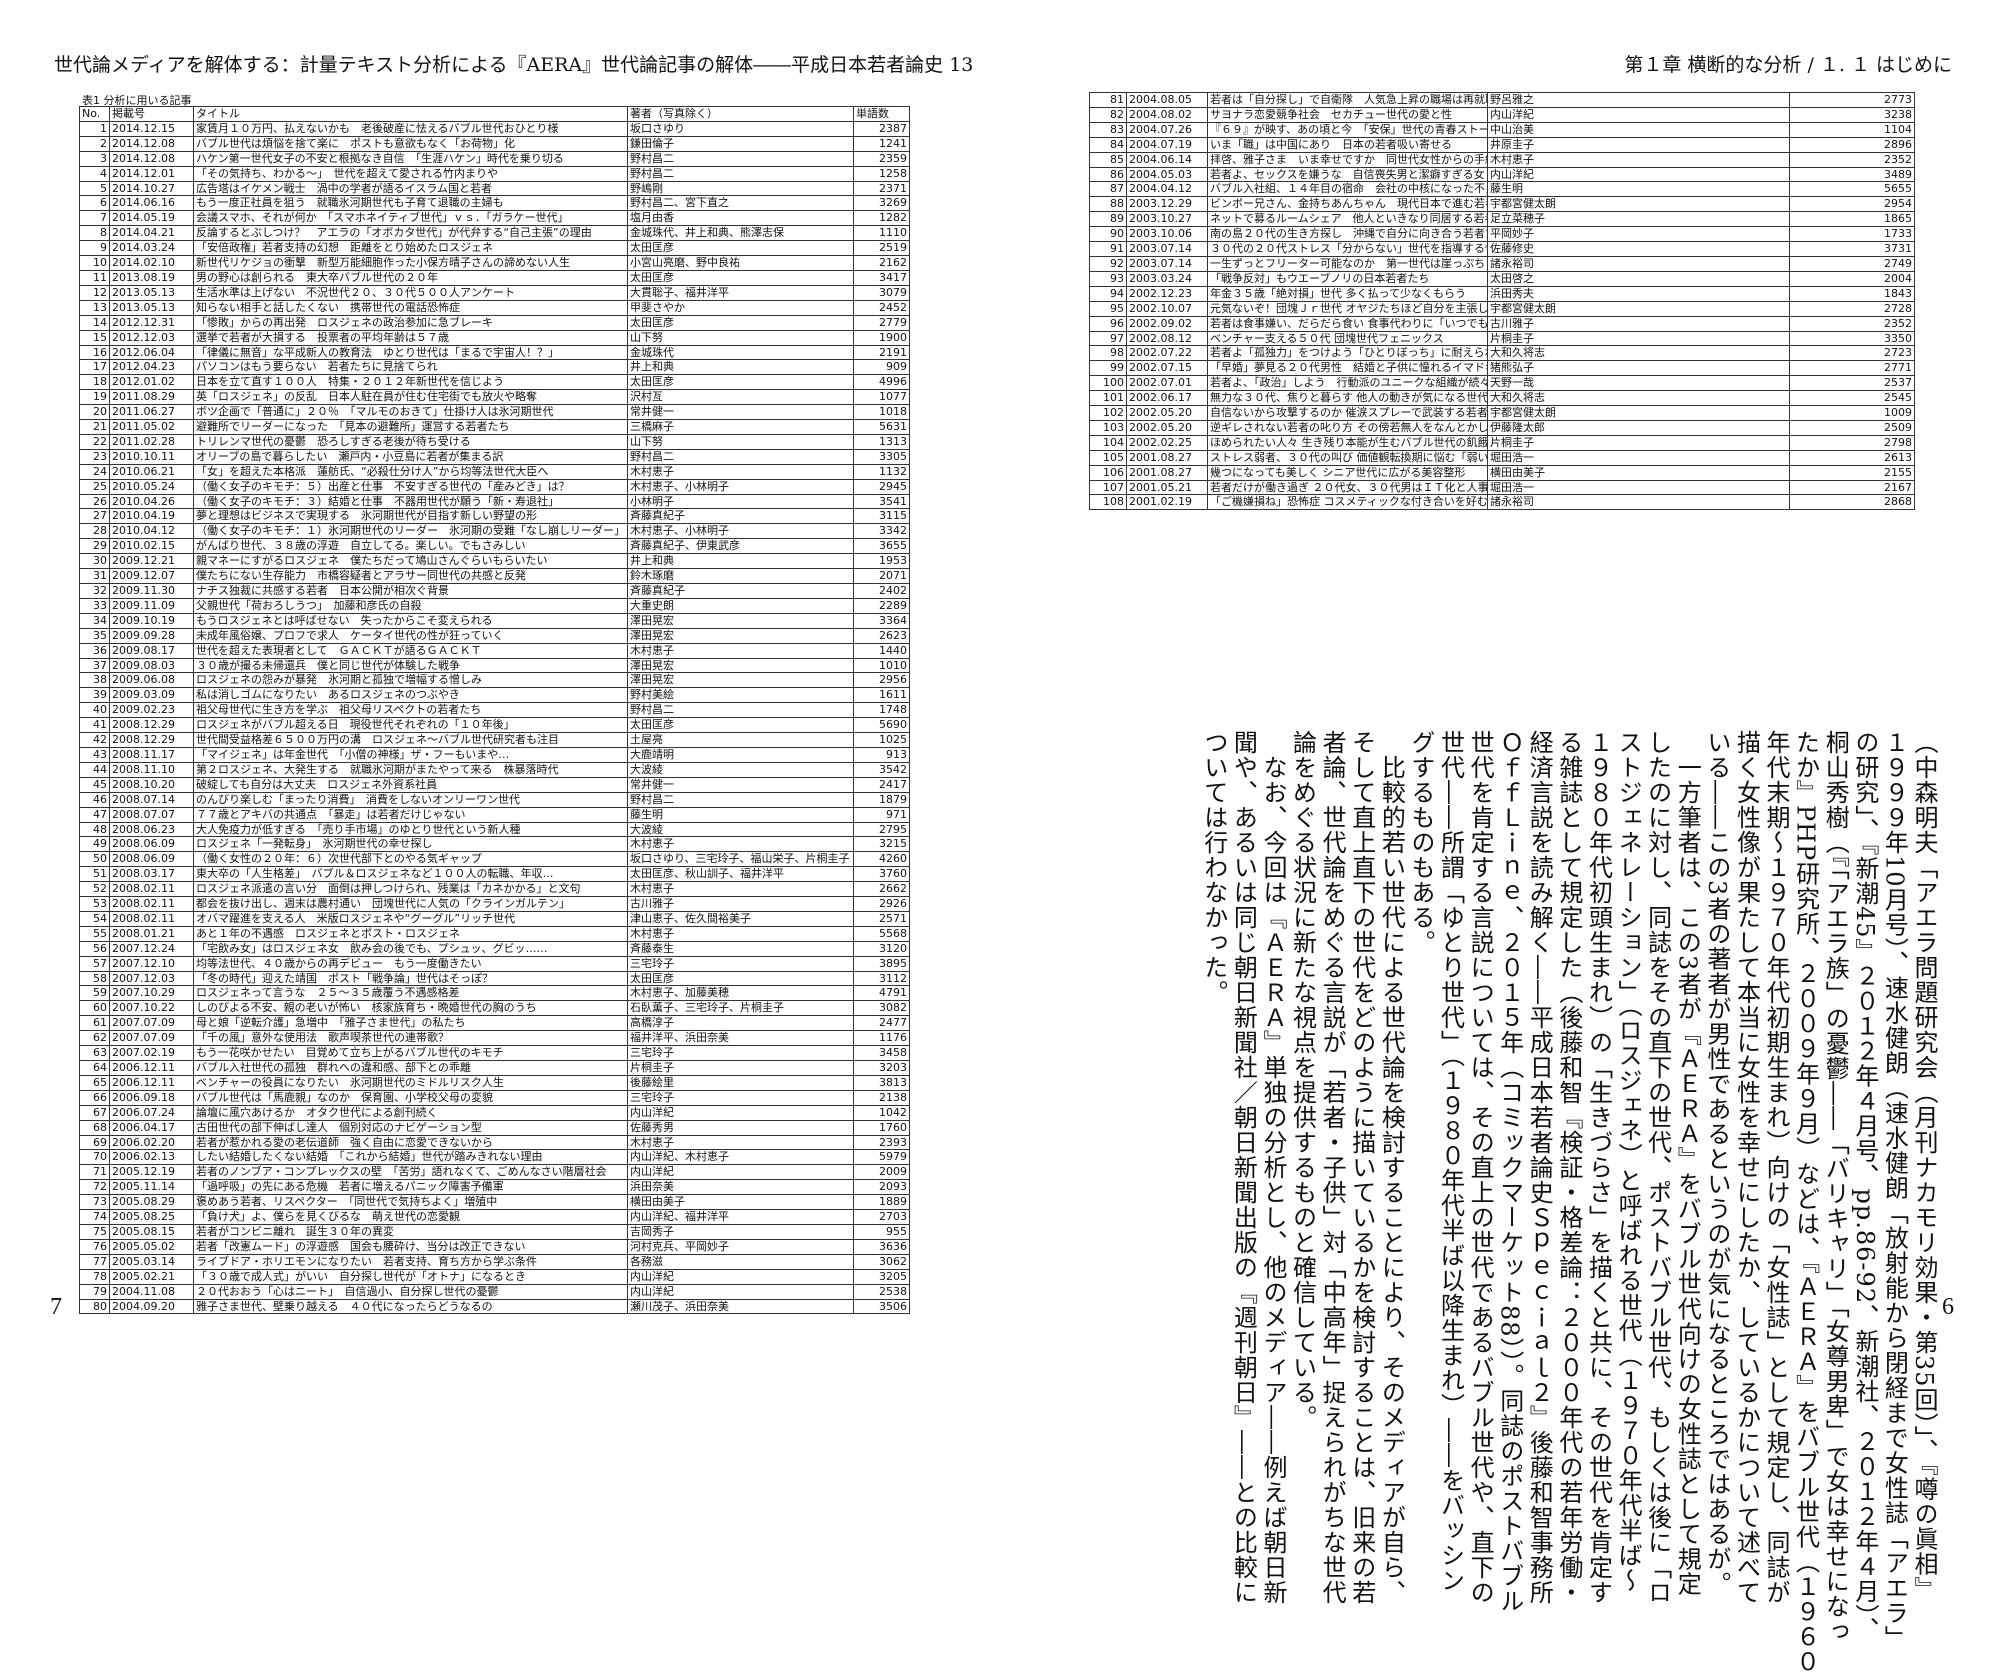  Describe the element at coordinates (94, 1276) in the screenshot. I see `cell-no: 78` at that location.